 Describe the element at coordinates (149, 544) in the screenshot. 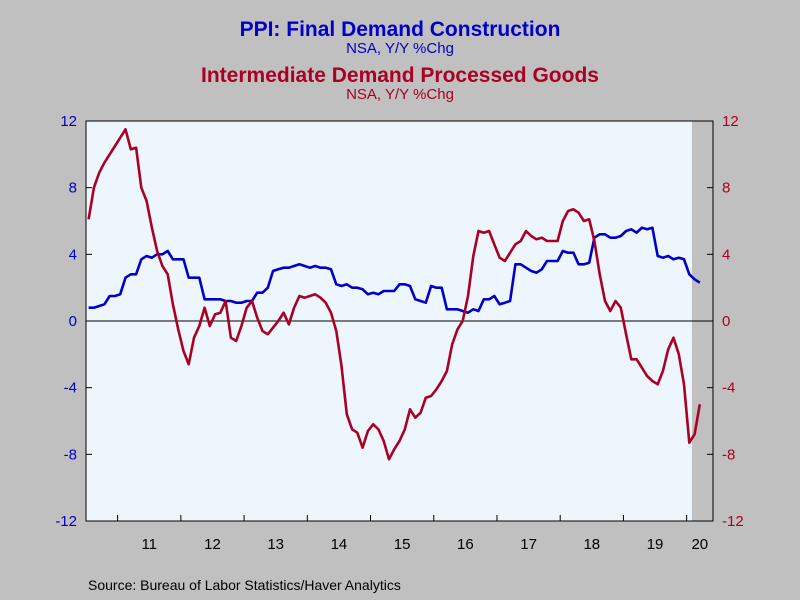

I see `x-tick-label: 11` at that location.